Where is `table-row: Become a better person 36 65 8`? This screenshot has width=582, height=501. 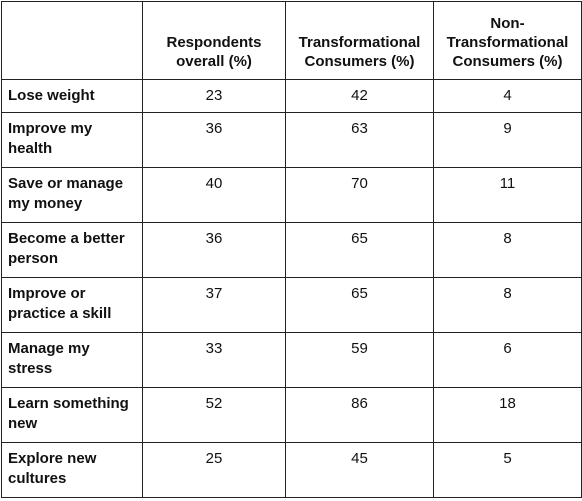
table-row: Become a better person 36 65 8 is located at coordinates (291, 250).